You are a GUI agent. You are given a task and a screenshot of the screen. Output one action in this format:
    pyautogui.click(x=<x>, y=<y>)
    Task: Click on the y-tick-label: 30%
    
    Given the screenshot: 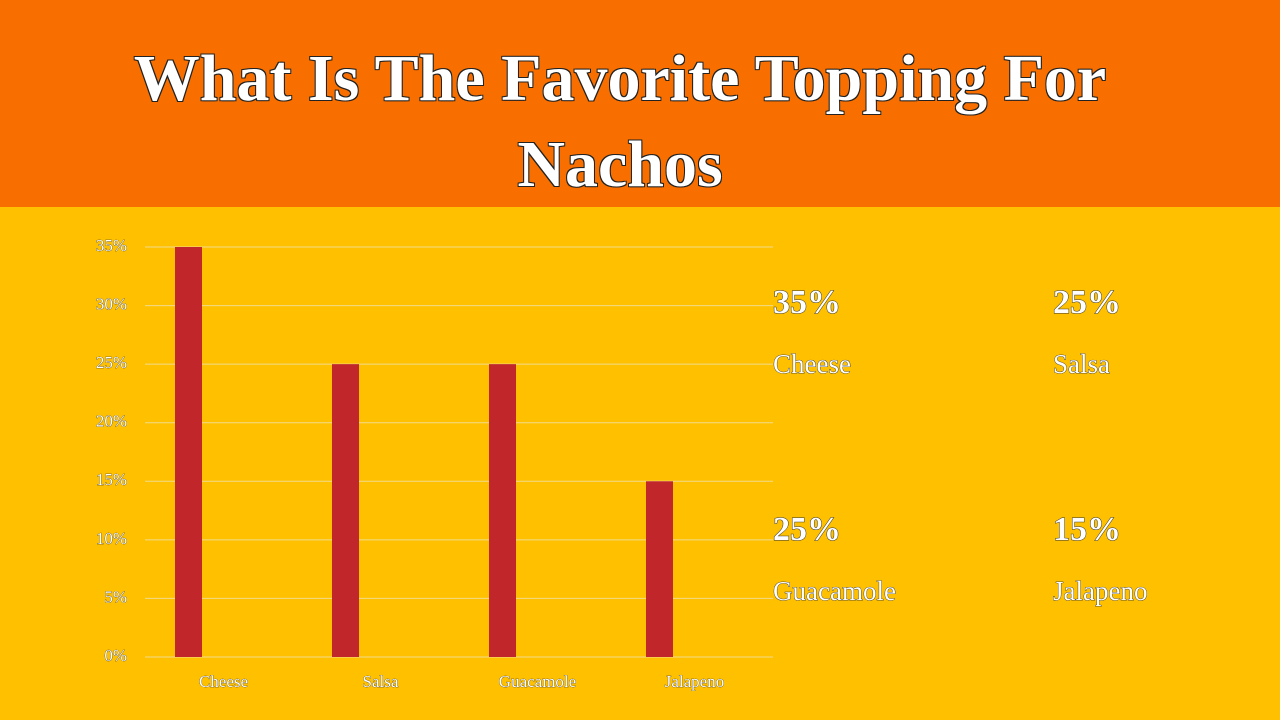 What is the action you would take?
    pyautogui.click(x=111, y=303)
    